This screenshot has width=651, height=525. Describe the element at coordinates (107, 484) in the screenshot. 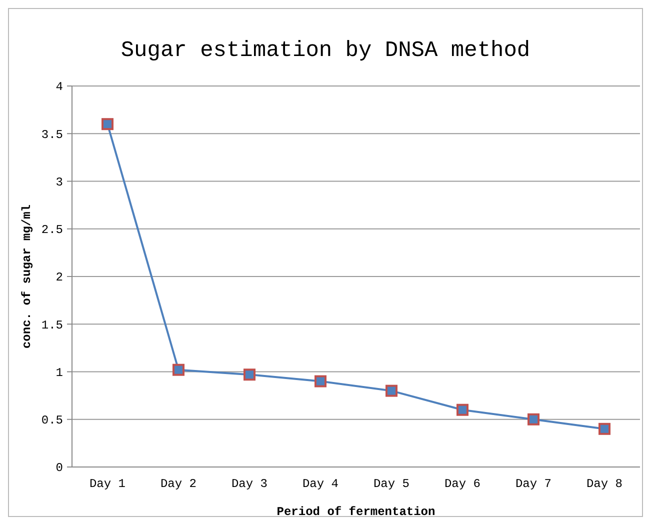

I see `x-tick-label: Day 1` at that location.